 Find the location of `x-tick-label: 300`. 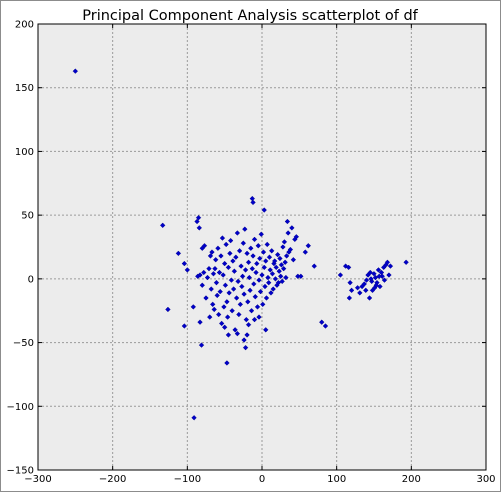

x-tick-label: 300 is located at coordinates (485, 479).